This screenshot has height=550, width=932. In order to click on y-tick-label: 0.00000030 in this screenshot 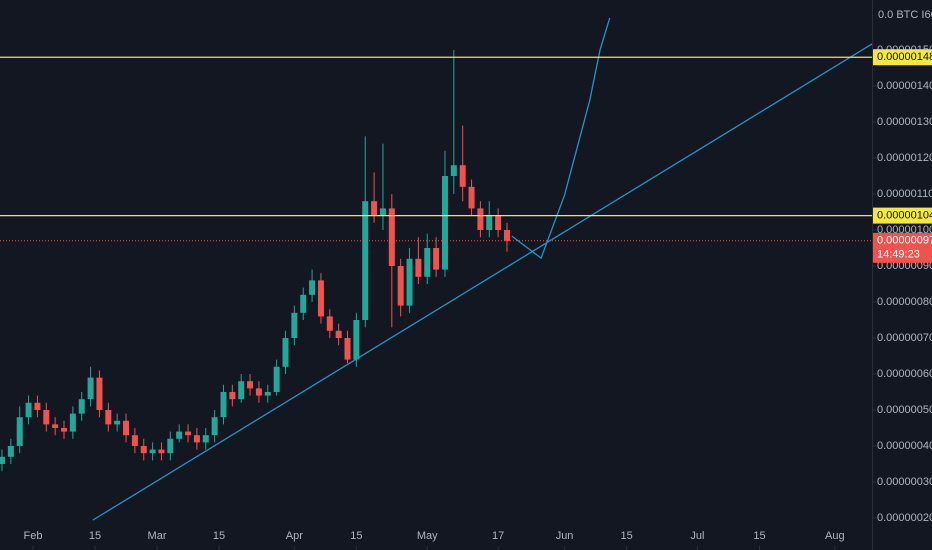, I will do `click(904, 482)`.